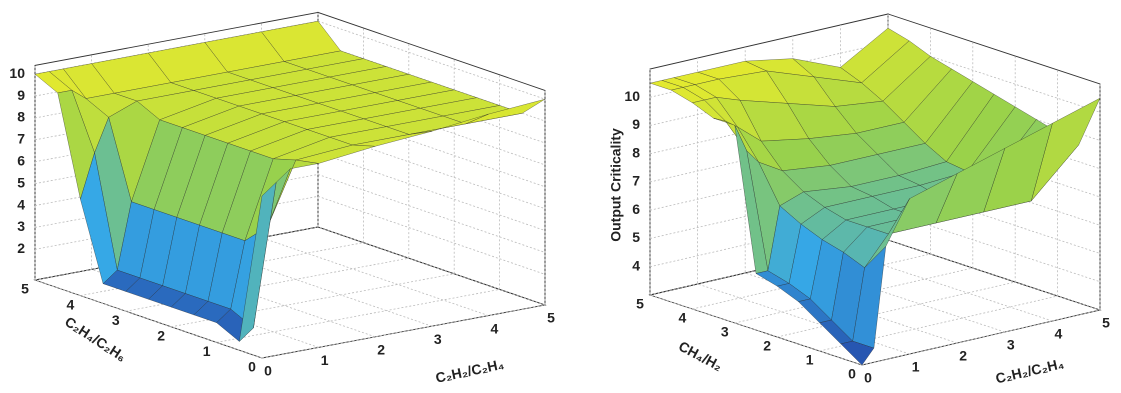 This screenshot has height=393, width=1121. What do you see at coordinates (21, 226) in the screenshot?
I see `z-tick-label: 3` at bounding box center [21, 226].